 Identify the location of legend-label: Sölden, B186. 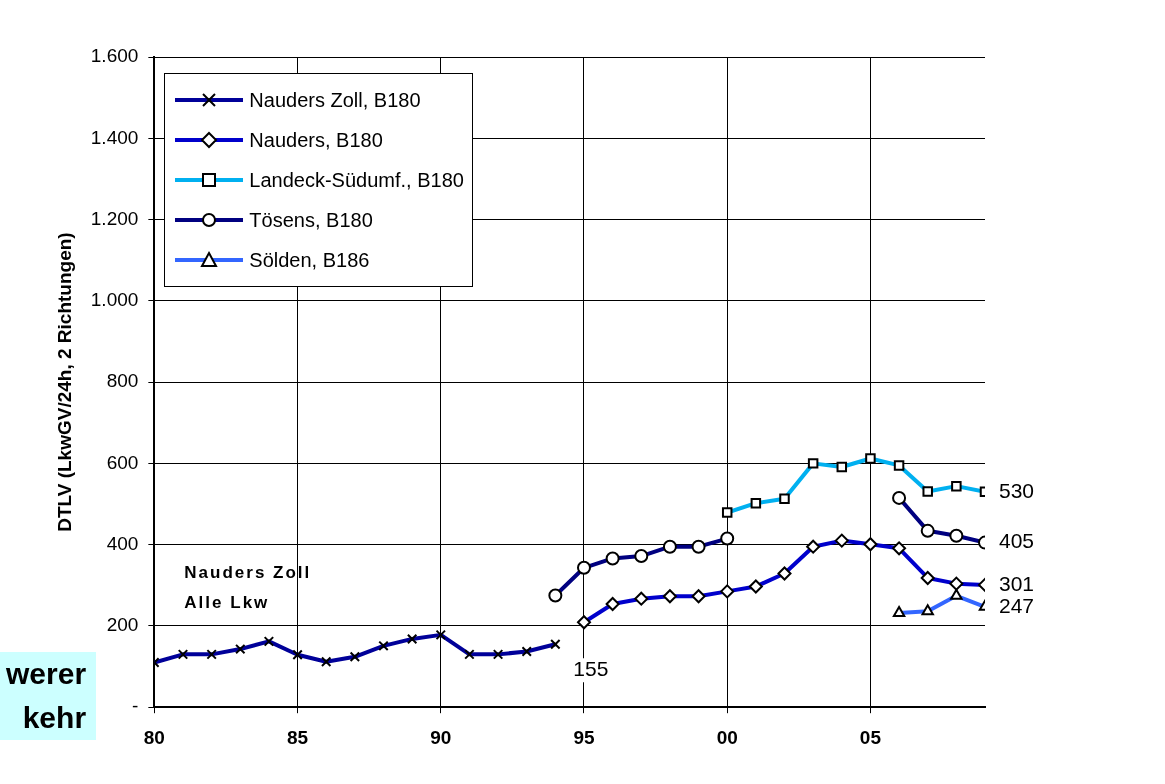
(309, 260).